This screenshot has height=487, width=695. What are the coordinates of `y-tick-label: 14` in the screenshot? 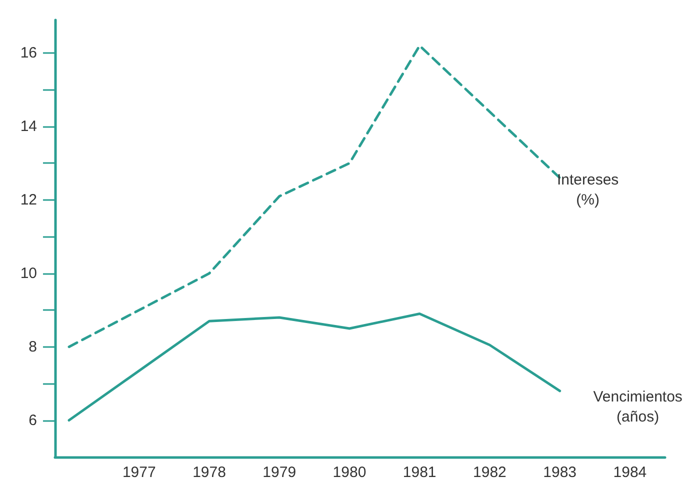 It's located at (28, 126).